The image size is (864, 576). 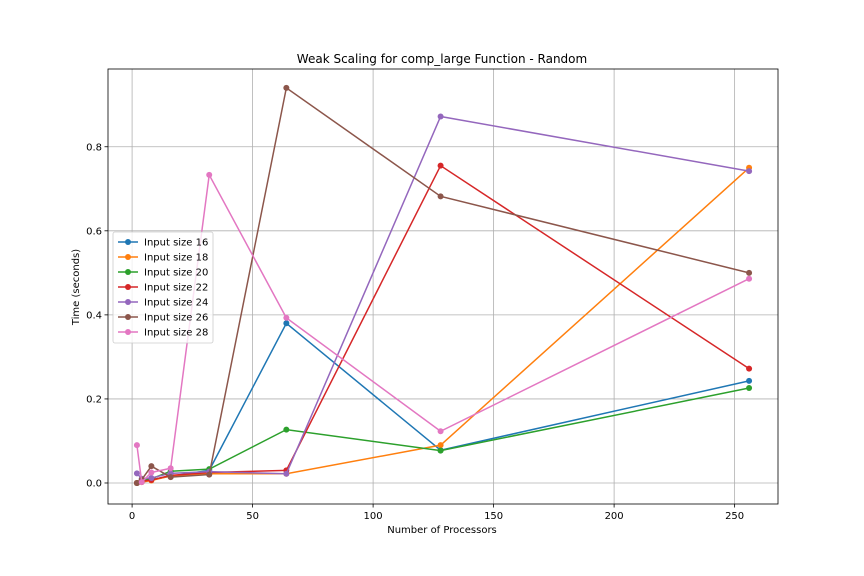 I want to click on x-tick-label: 100, so click(x=373, y=516).